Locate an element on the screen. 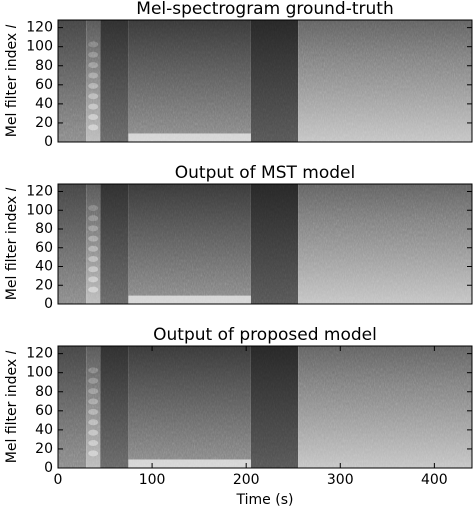 The height and width of the screenshot is (508, 474). x-tick-label: 300 is located at coordinates (340, 480).